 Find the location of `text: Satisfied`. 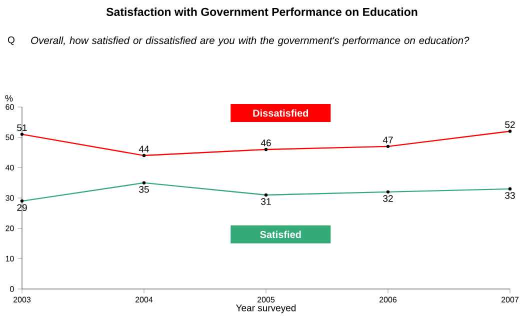

text: Satisfied is located at coordinates (280, 234).